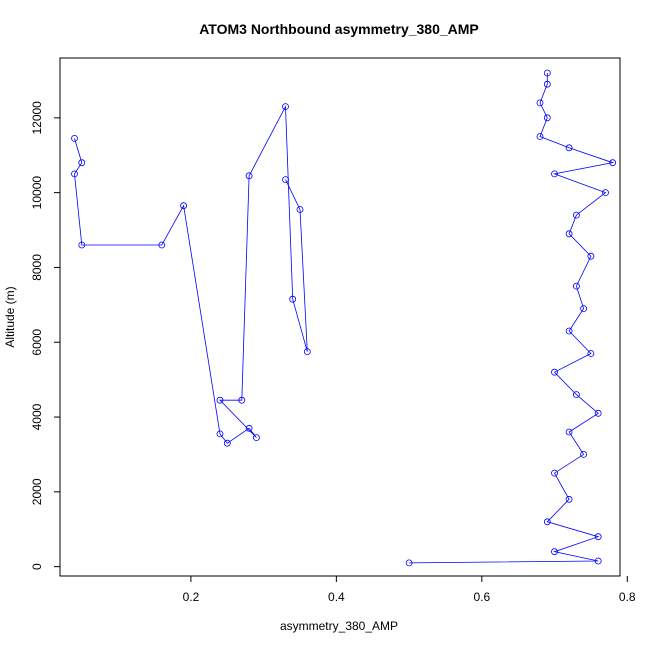 The height and width of the screenshot is (650, 650). What do you see at coordinates (627, 597) in the screenshot?
I see `x-tick-label: 0.8` at bounding box center [627, 597].